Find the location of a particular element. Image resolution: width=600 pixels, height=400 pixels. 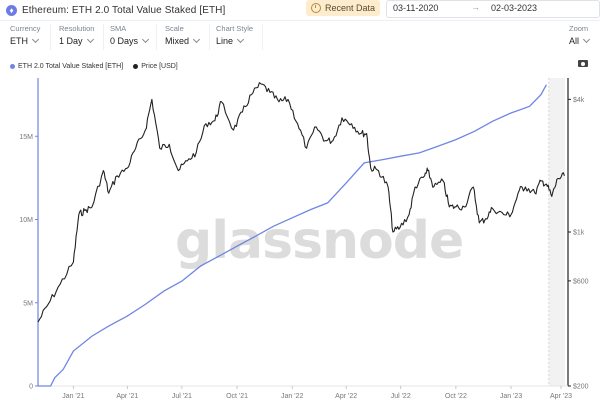

left-tick-label: 10M is located at coordinates (26, 220).